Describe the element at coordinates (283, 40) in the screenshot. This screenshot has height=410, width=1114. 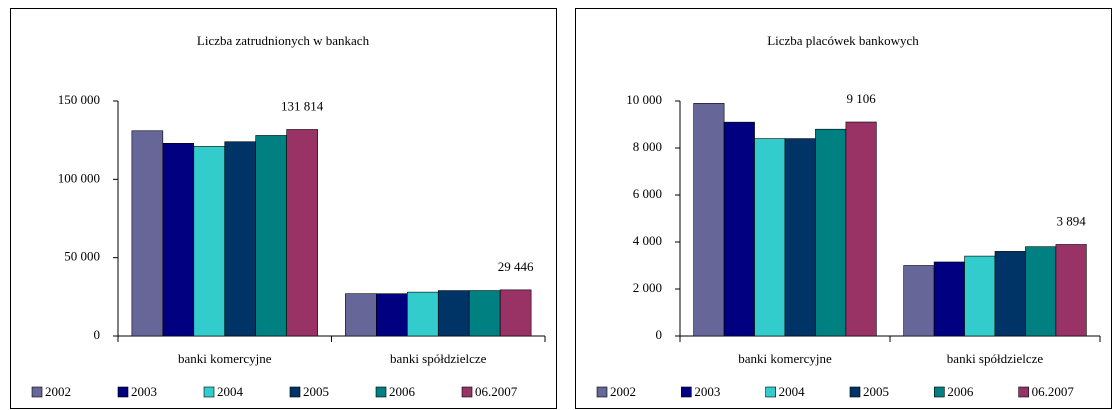
I see `chart-title: Liczba zatrudnionych w bankach` at that location.